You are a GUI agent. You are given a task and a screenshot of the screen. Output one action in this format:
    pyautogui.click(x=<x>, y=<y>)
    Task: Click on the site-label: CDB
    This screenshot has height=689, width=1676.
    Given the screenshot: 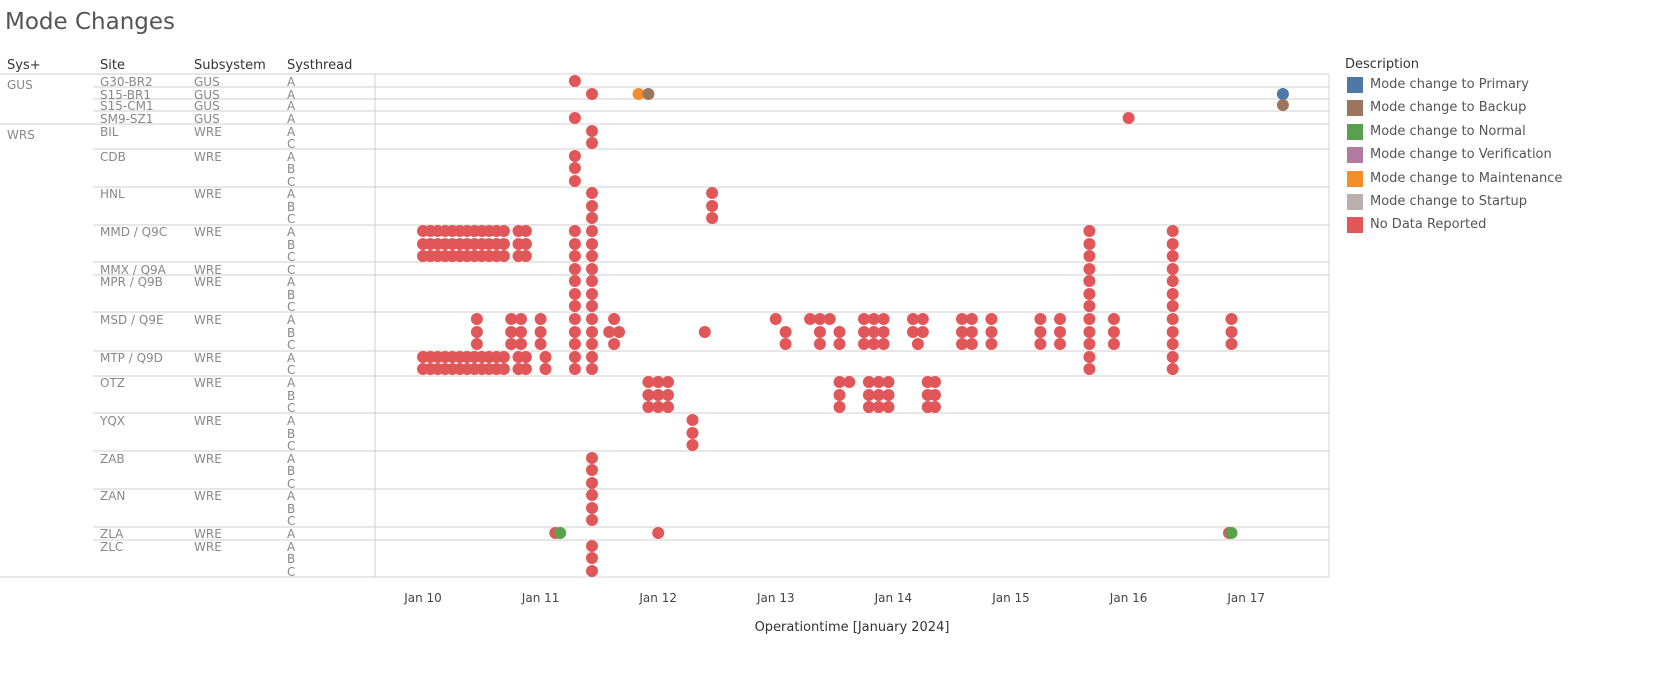 What is the action you would take?
    pyautogui.click(x=113, y=157)
    